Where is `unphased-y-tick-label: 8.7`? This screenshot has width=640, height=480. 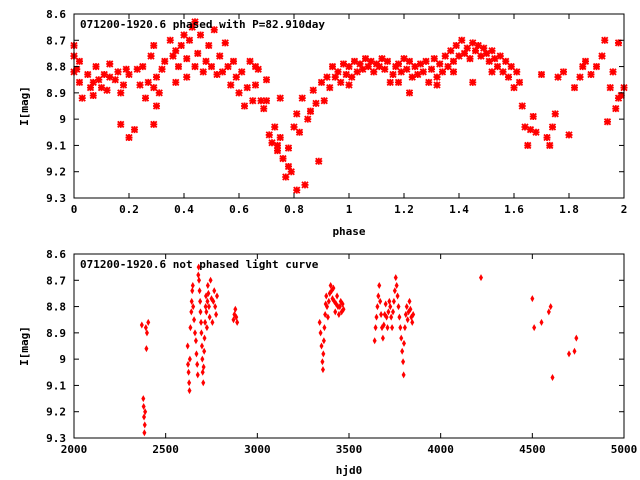
unphased-y-tick-label: 8.7 is located at coordinates (56, 280).